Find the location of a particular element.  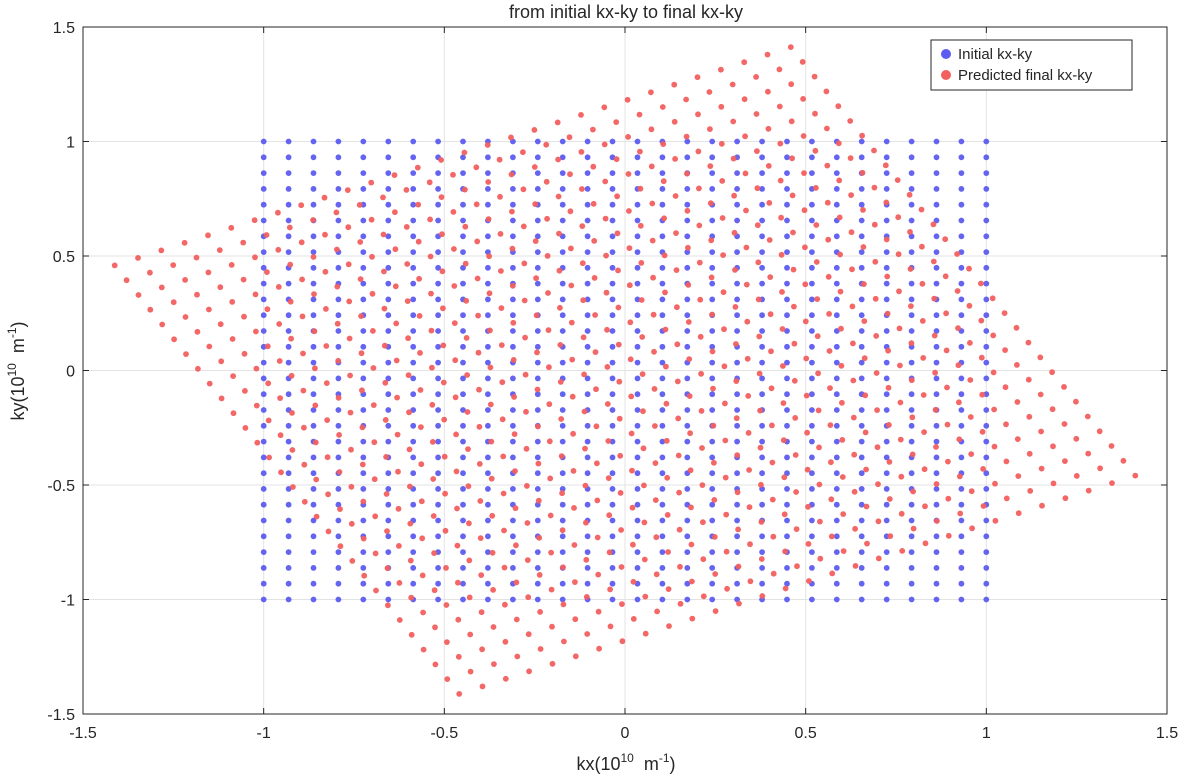

y-tick-label: 1.5 is located at coordinates (64, 28).